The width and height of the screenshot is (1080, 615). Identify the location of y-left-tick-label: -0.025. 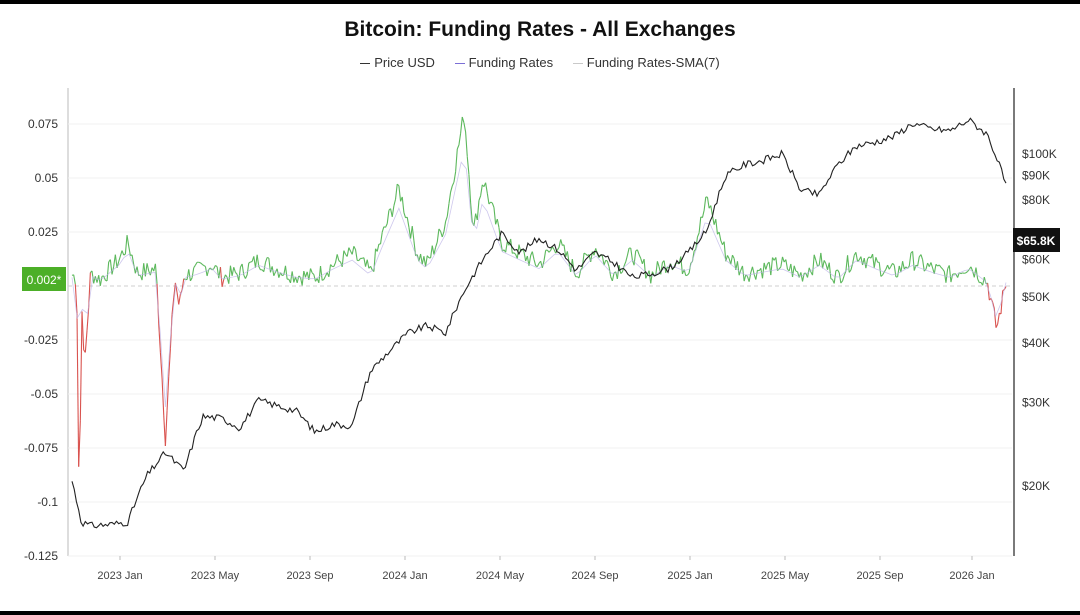
(41, 340).